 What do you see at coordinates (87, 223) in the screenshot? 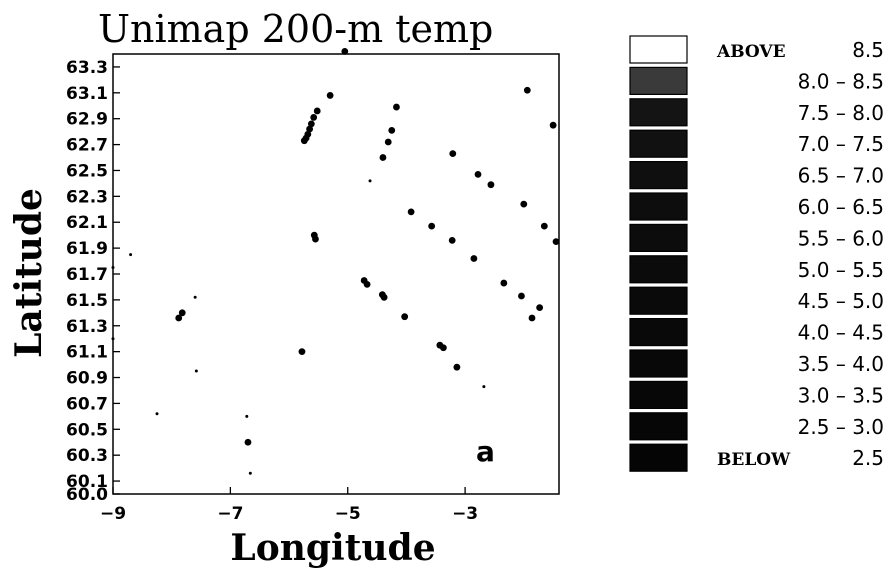
I see `y-tick-label: 62.1` at bounding box center [87, 223].